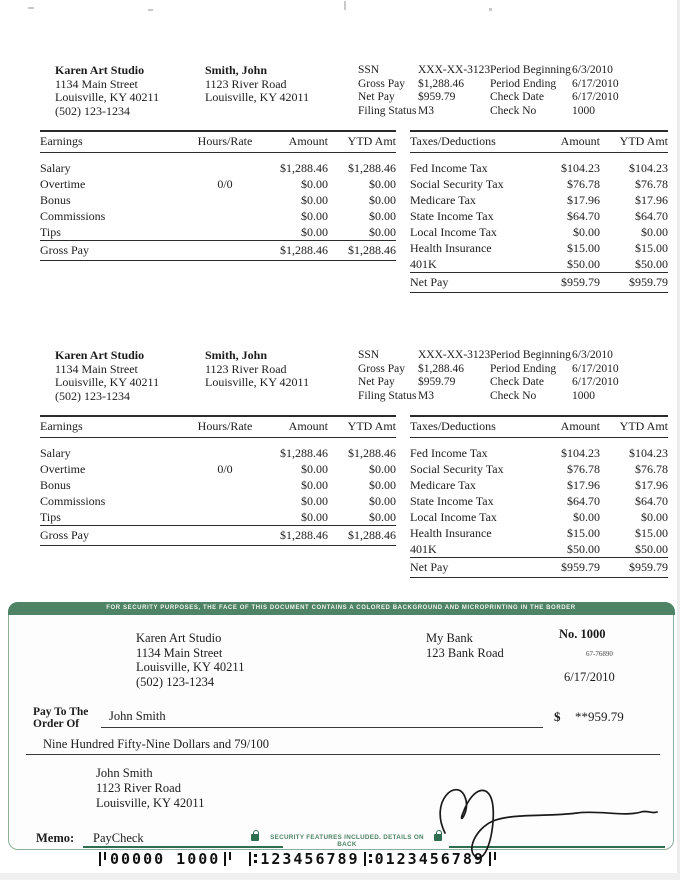  What do you see at coordinates (539, 200) in the screenshot?
I see `table-row: Medicare Tax $17.96 $17.96` at bounding box center [539, 200].